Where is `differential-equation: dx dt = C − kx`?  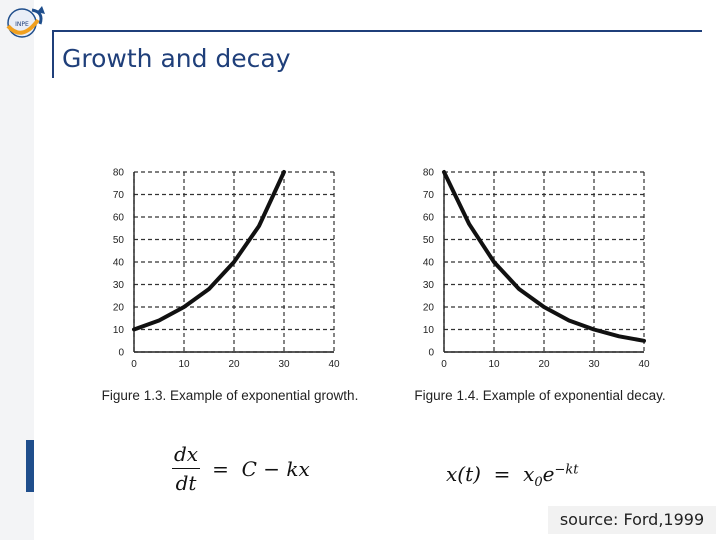 differential-equation: dx dt = C − kx is located at coordinates (241, 468).